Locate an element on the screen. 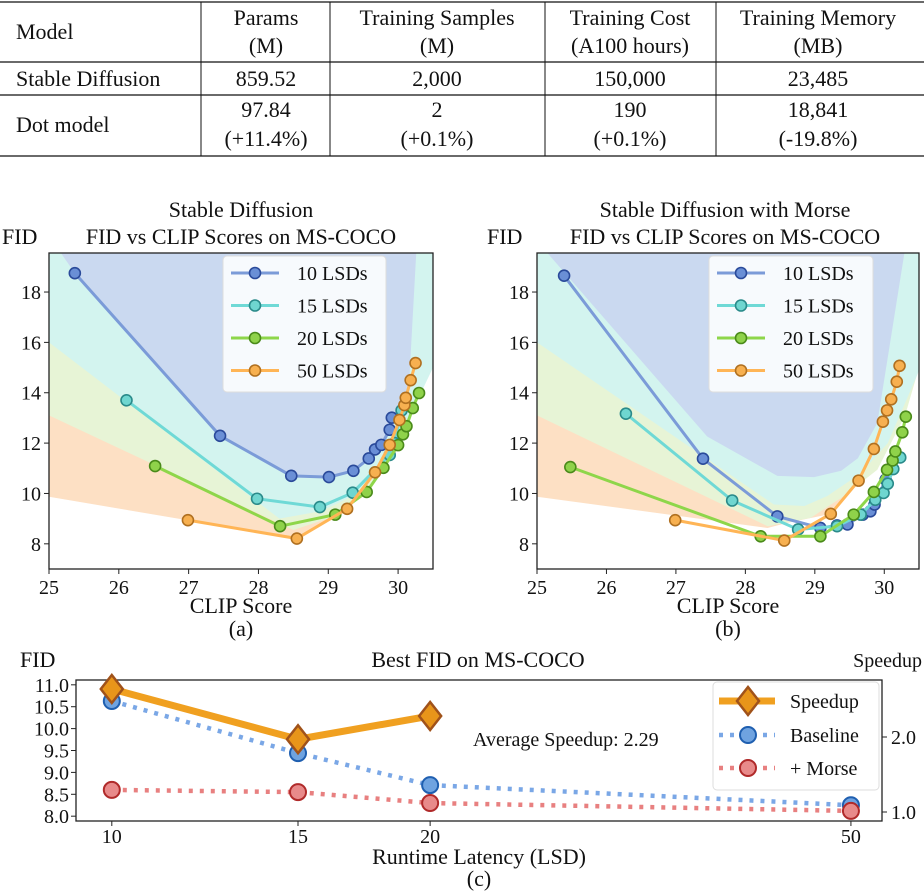 This screenshot has width=924, height=896. x-tick-label: 15 is located at coordinates (298, 837).